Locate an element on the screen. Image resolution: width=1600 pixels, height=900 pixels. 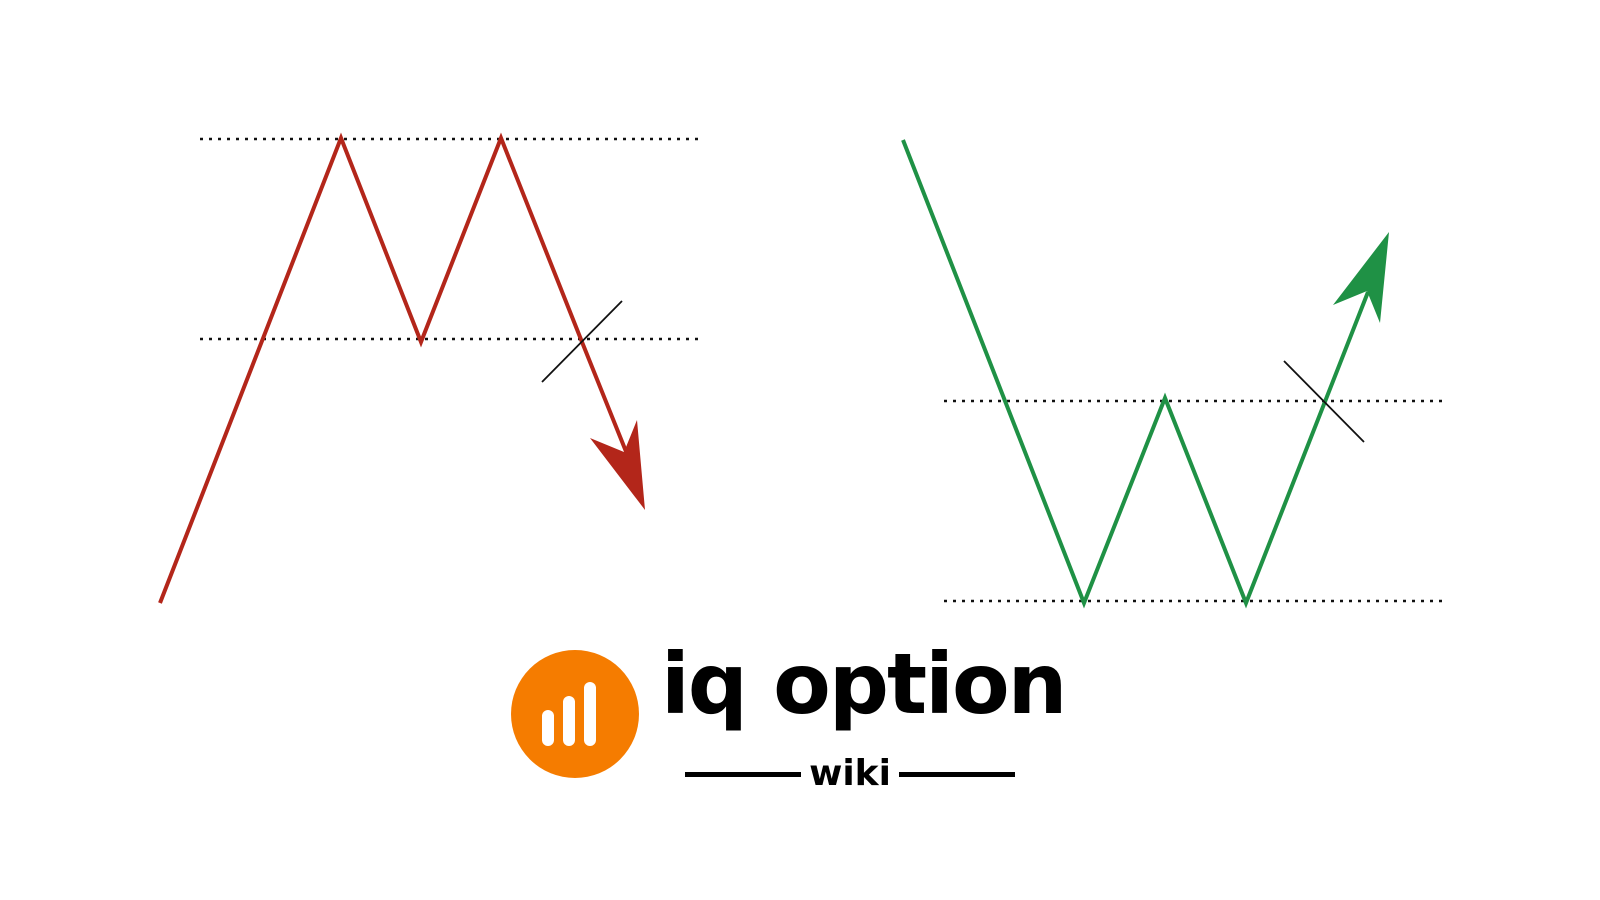
brand-sub: wiki is located at coordinates (850, 773).